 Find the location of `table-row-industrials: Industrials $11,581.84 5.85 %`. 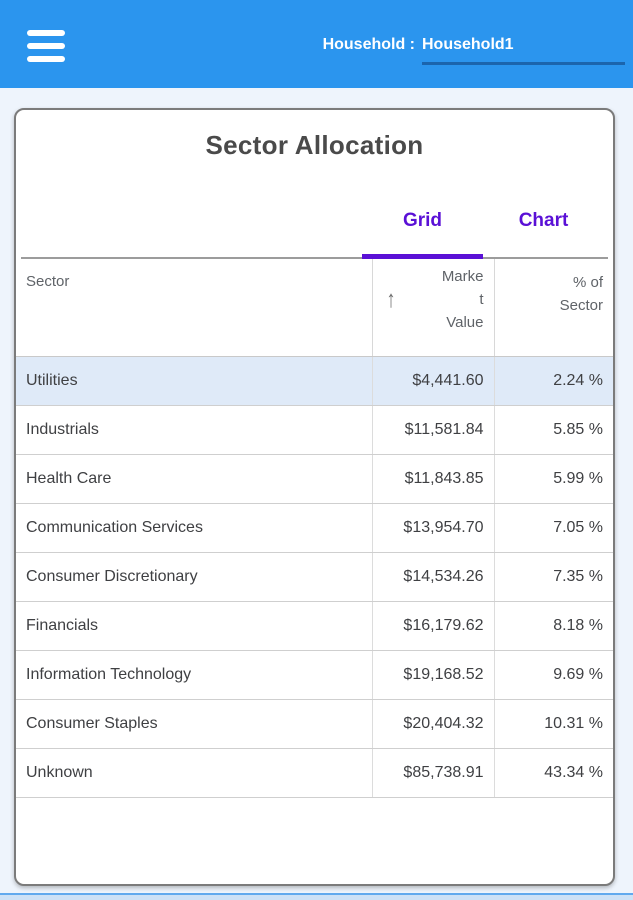

table-row-industrials: Industrials $11,581.84 5.85 % is located at coordinates (314, 430).